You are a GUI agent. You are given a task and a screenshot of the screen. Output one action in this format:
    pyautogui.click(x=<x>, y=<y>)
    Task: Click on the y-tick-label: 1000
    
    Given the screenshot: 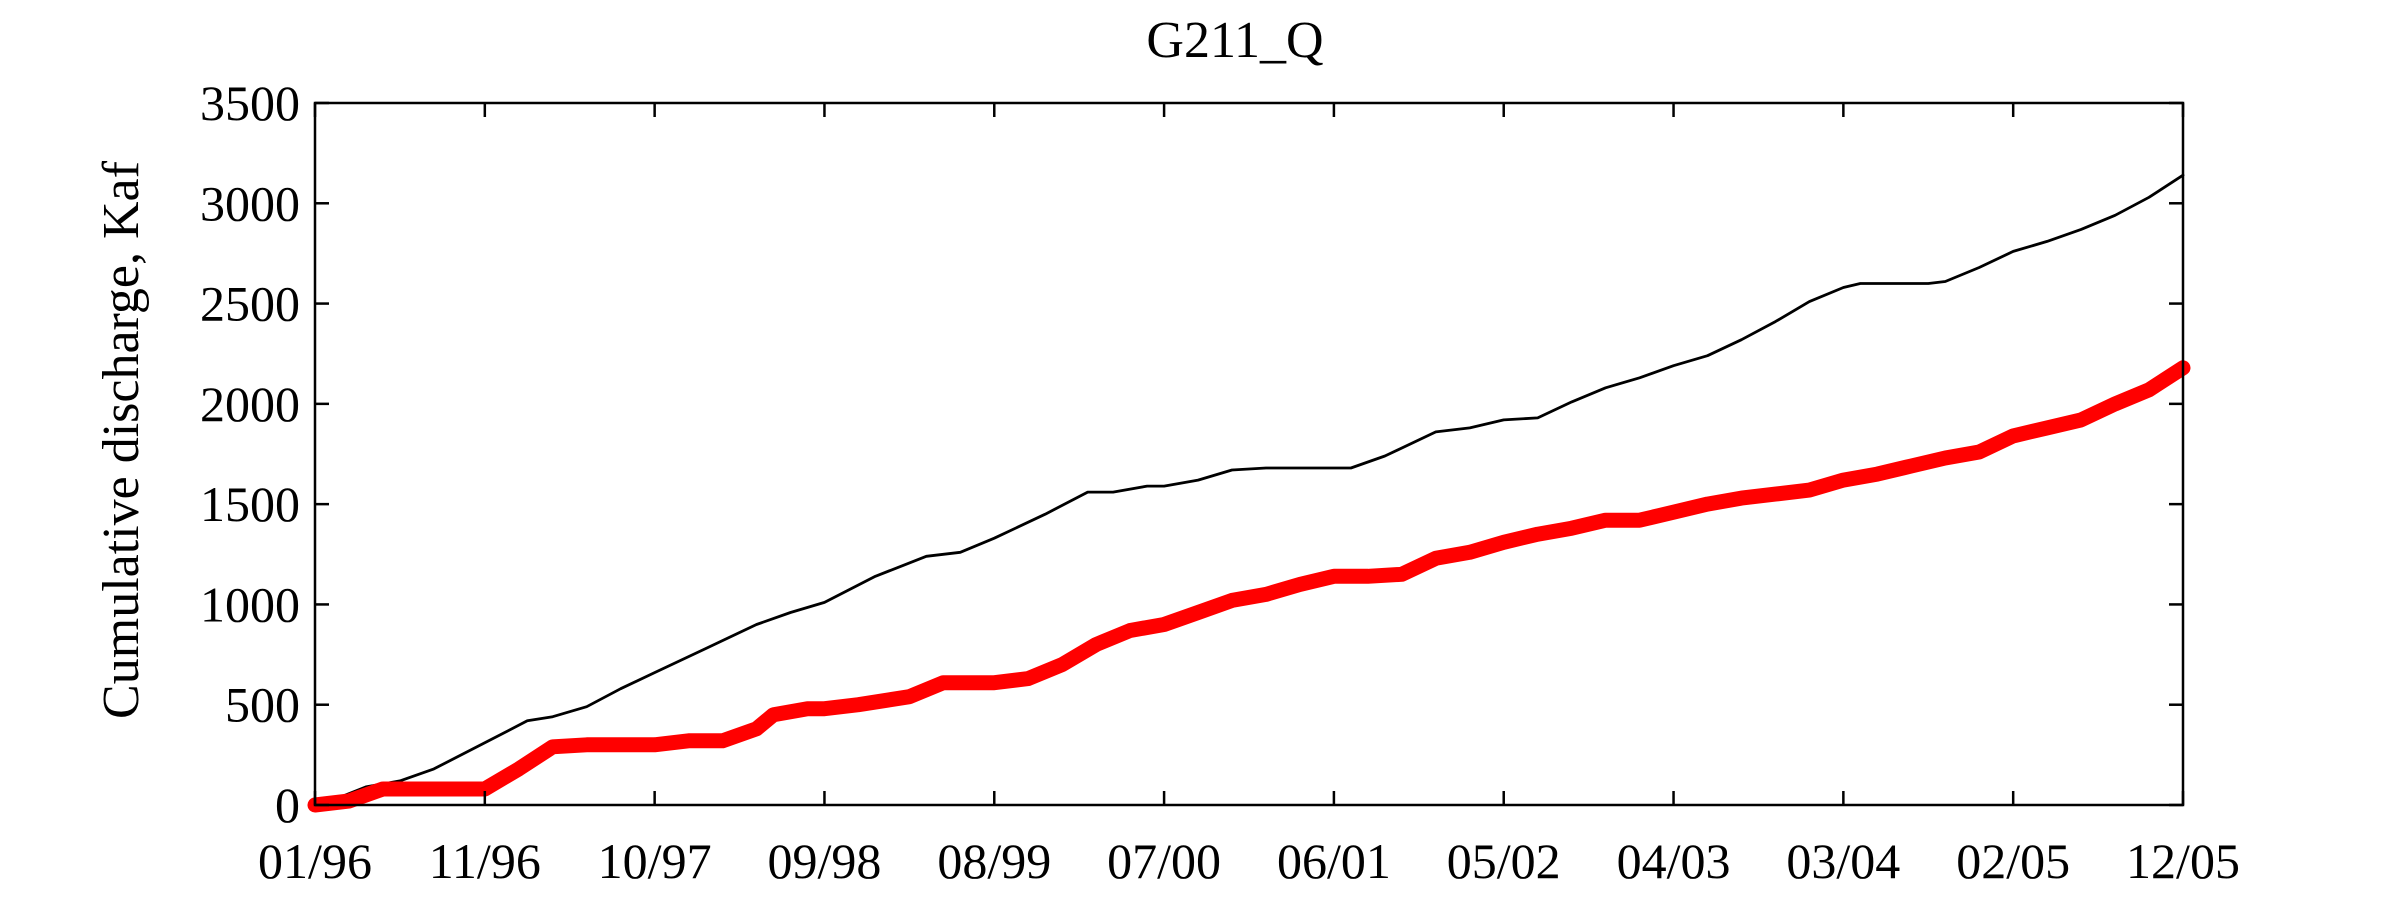 What is the action you would take?
    pyautogui.click(x=250, y=604)
    